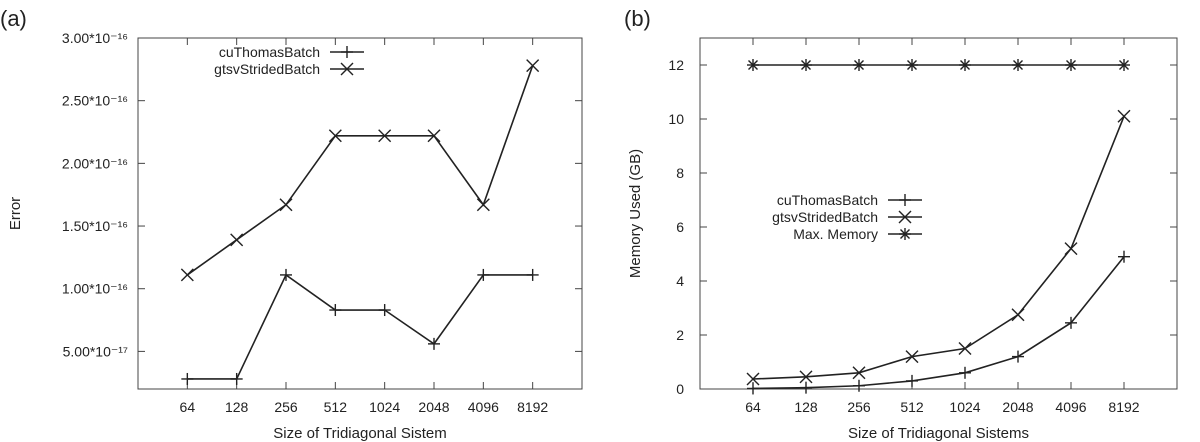 This screenshot has width=1200, height=442. I want to click on legend-label: Max. Memory, so click(835, 234).